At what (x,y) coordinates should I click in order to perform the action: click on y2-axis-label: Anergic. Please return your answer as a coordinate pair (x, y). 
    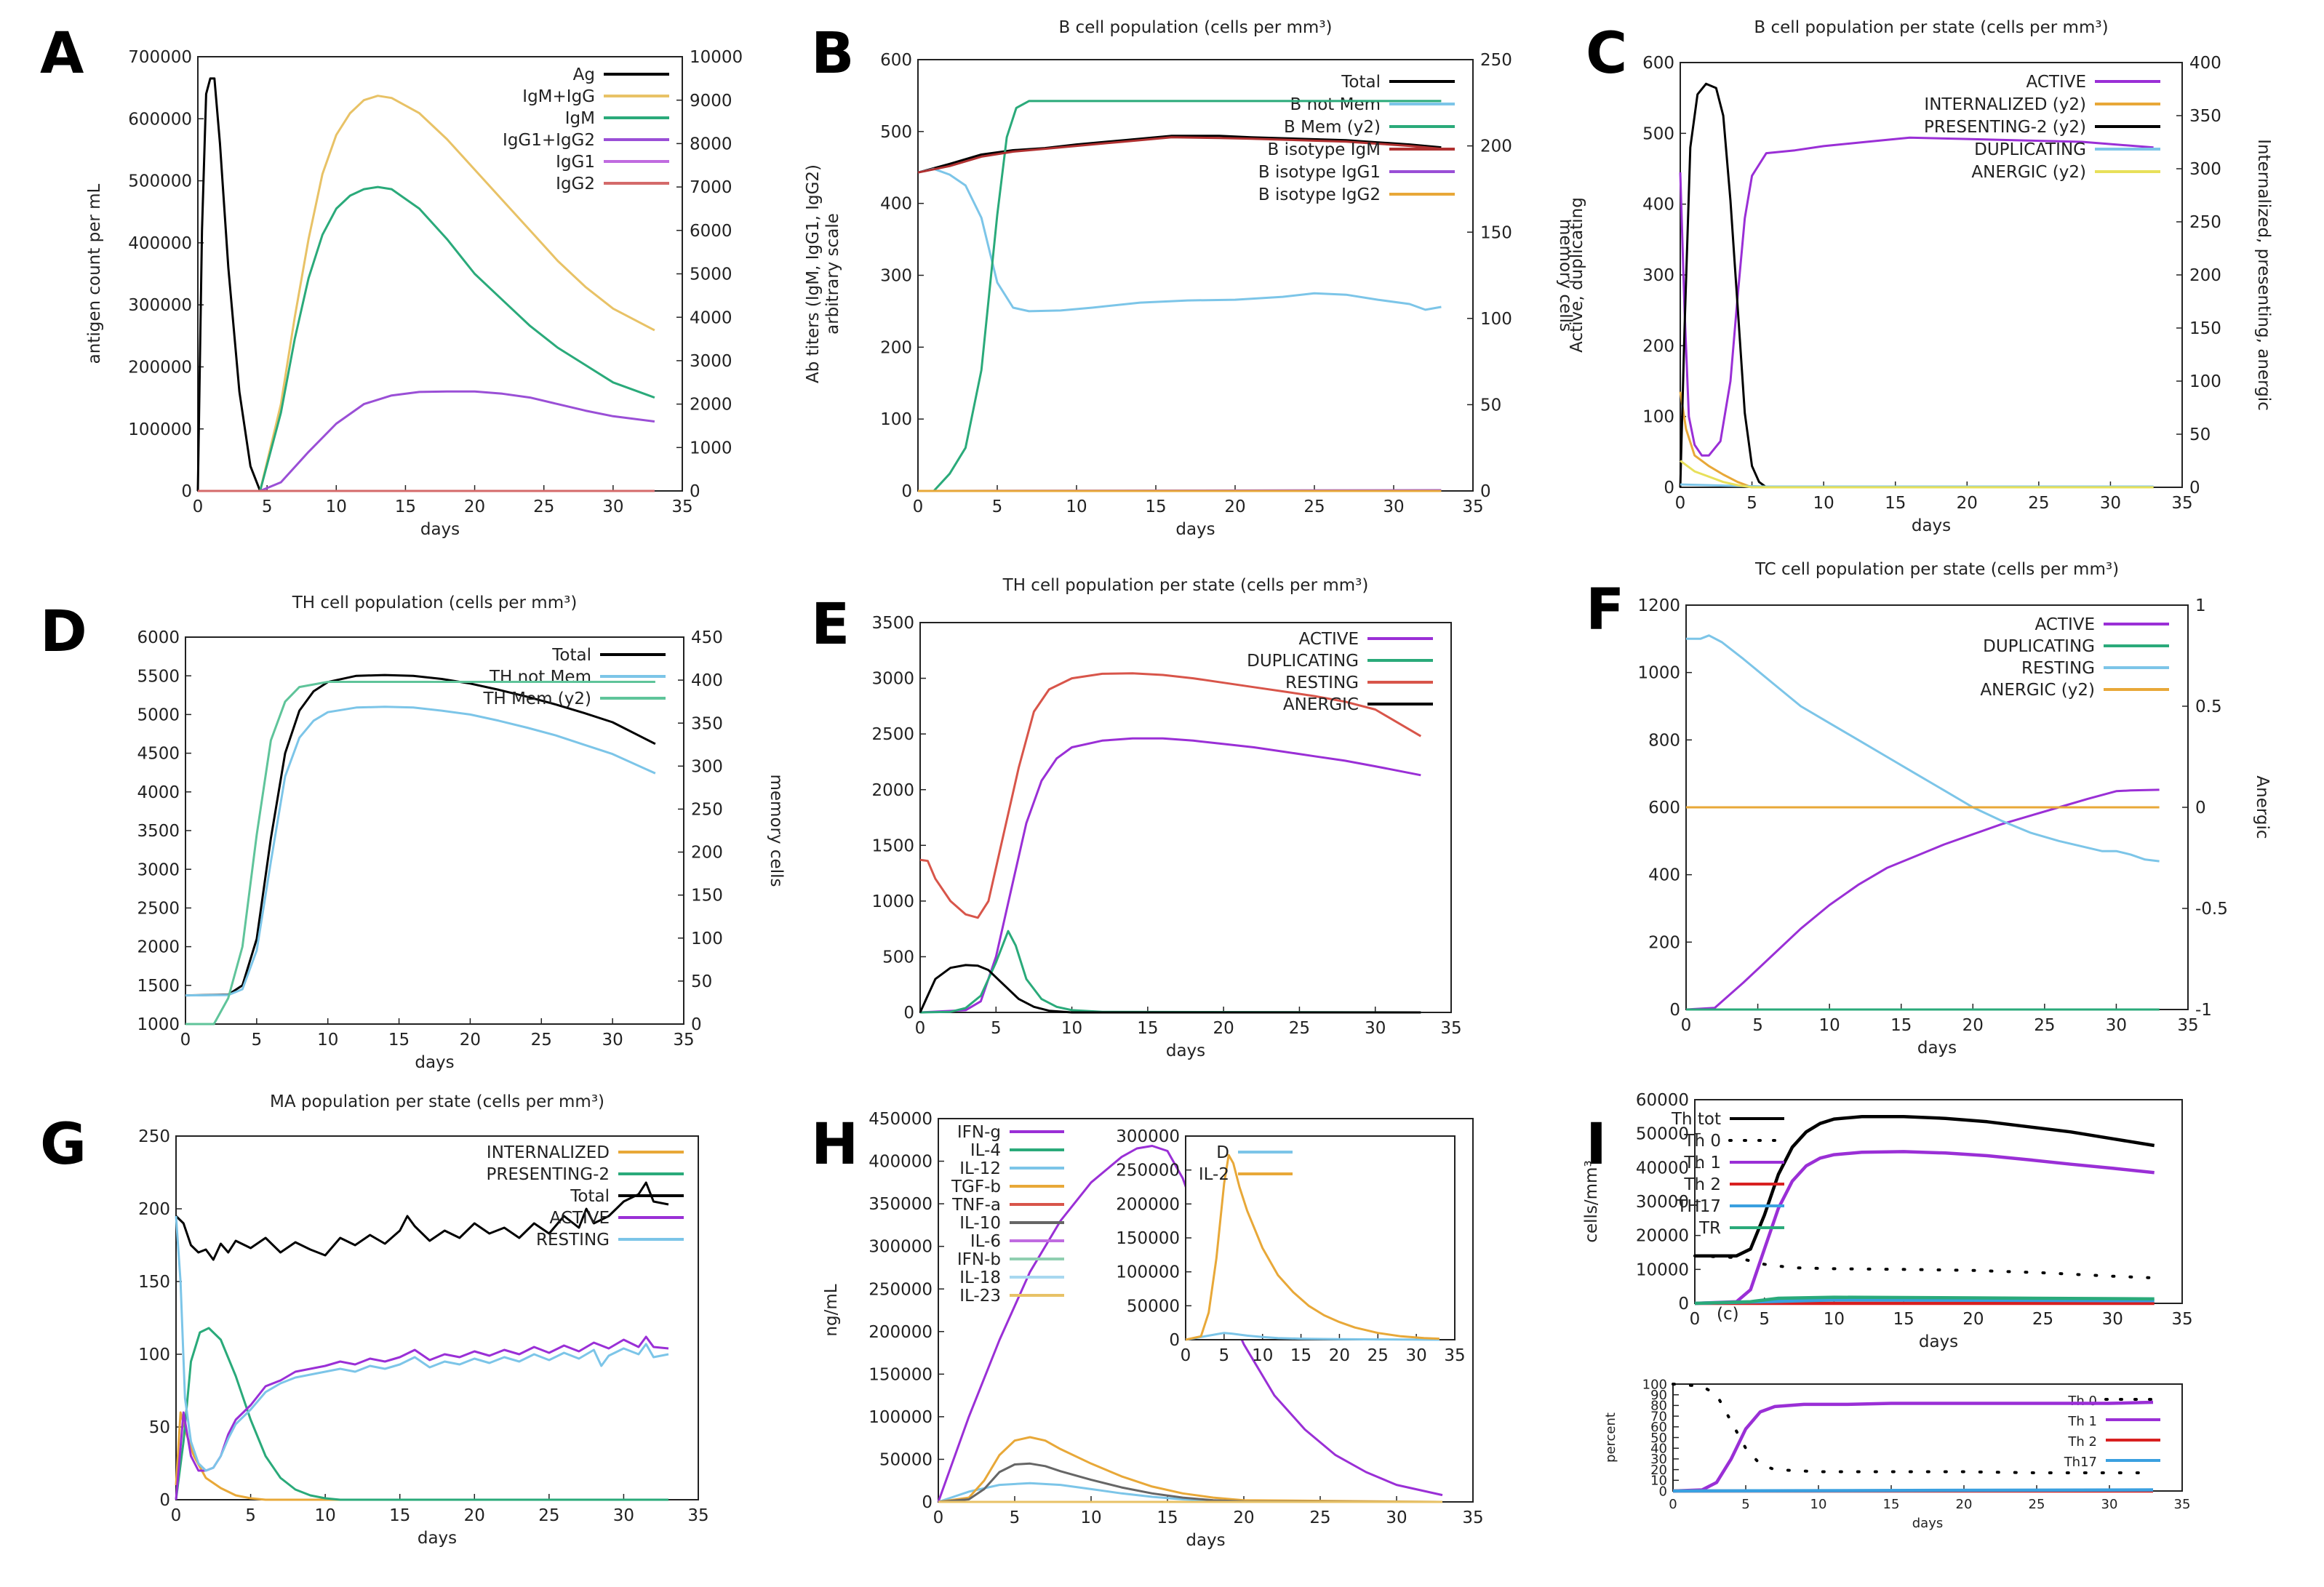
    Looking at the image, I should click on (2262, 807).